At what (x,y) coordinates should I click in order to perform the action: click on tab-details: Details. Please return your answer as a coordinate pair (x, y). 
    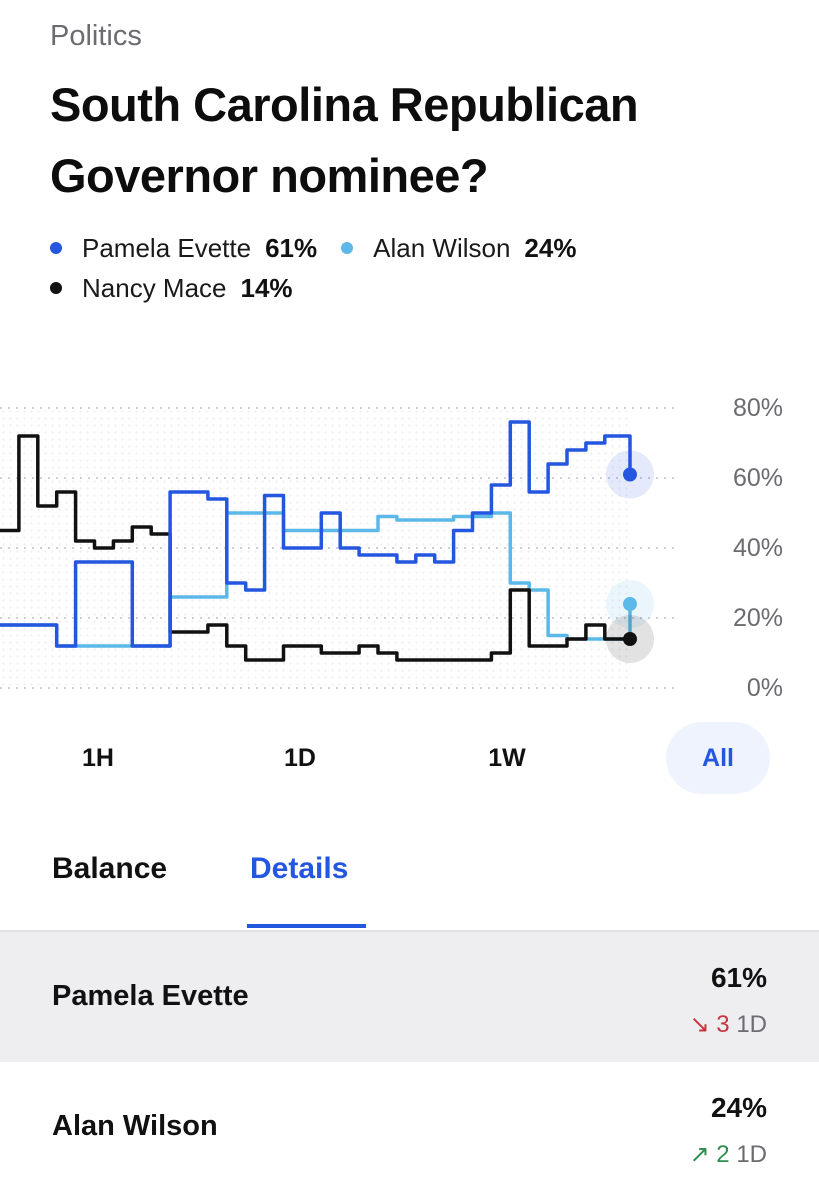
    Looking at the image, I should click on (299, 868).